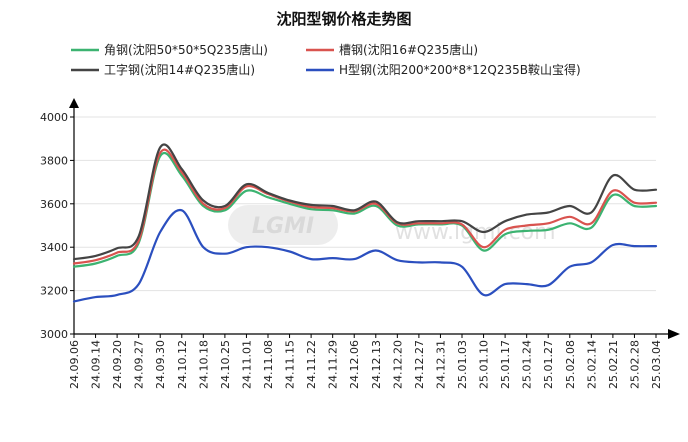 This screenshot has height=442, width=688. I want to click on chart-title: 沈阳型钢价格走势图, so click(343, 19).